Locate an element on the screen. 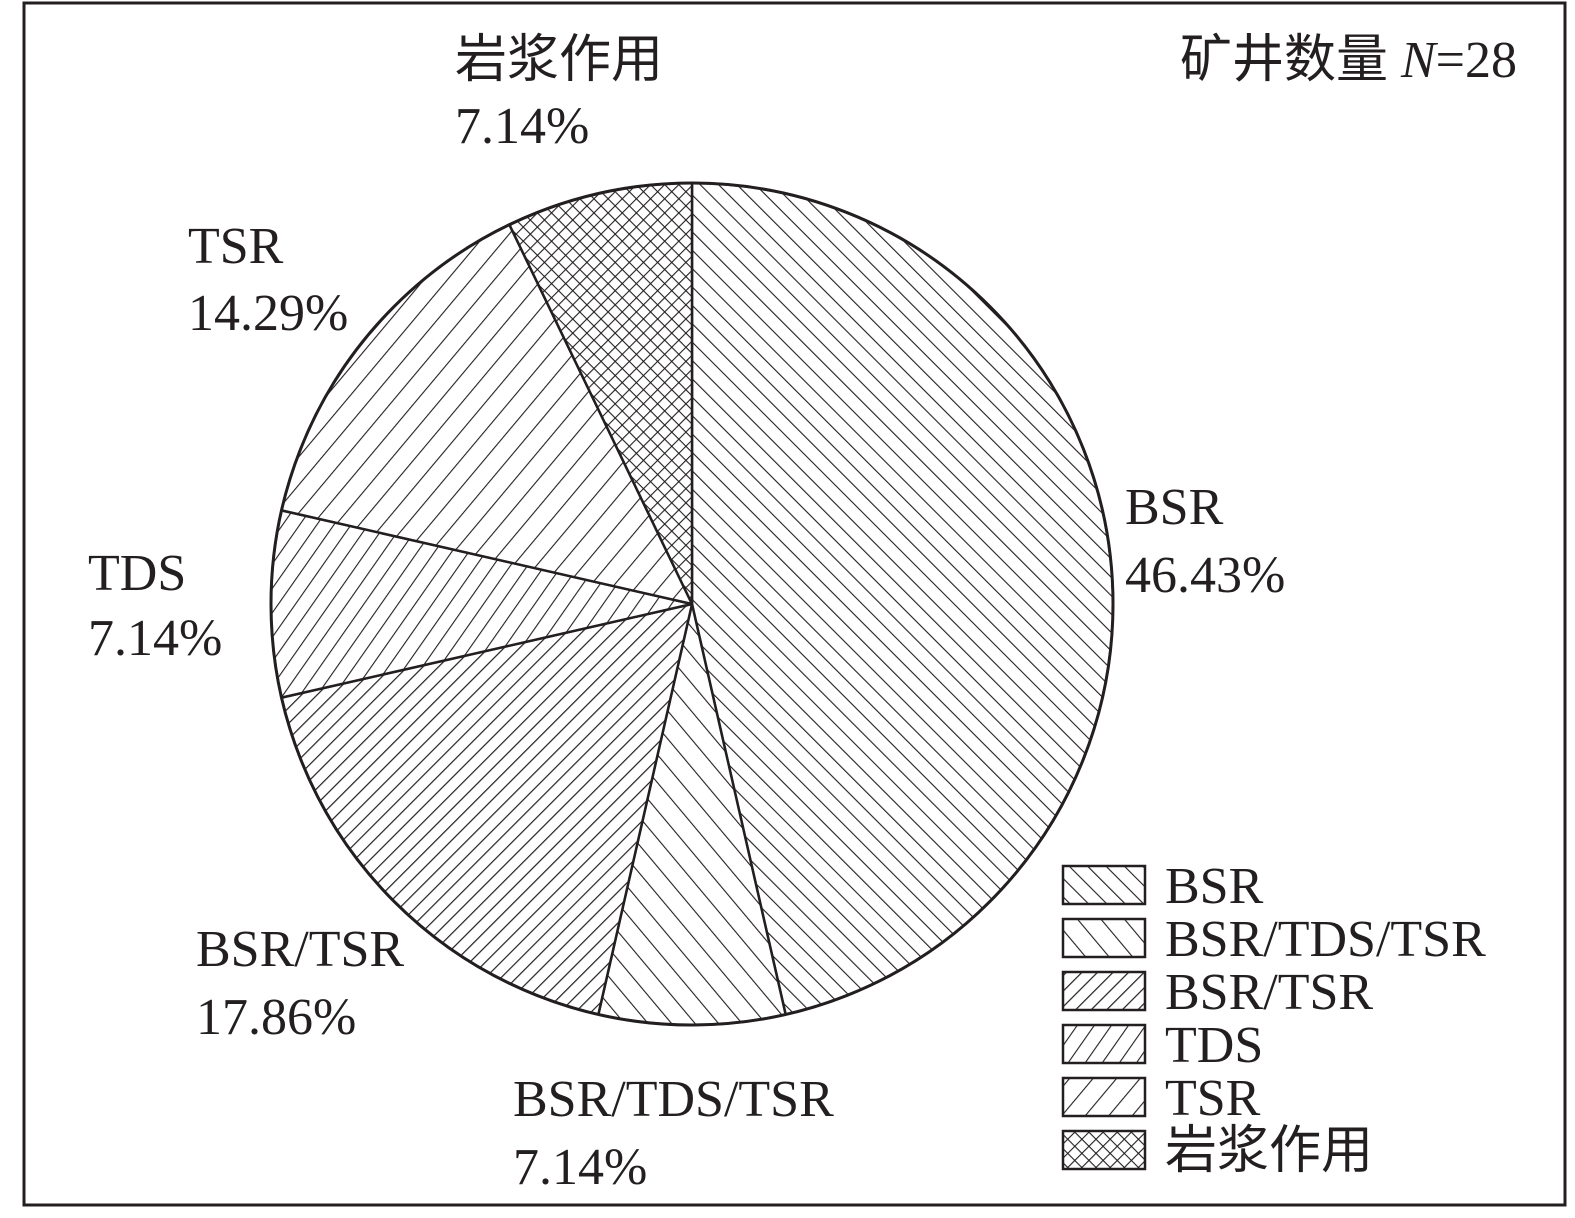 The image size is (1575, 1218). slice-label-tsr: TSR is located at coordinates (236, 246).